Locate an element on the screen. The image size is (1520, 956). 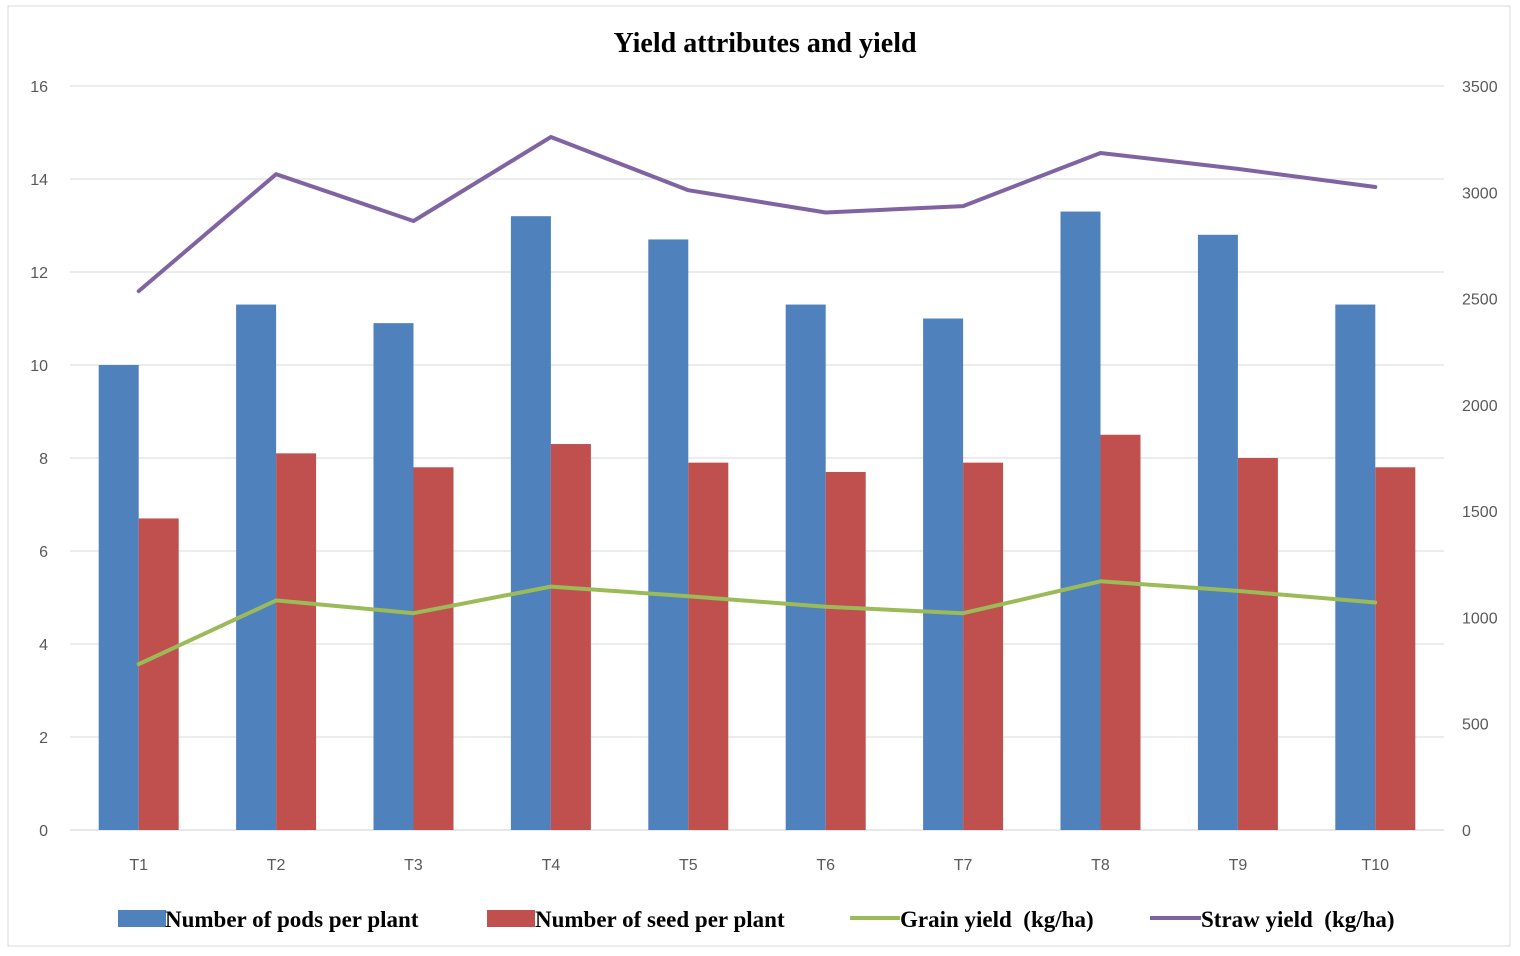
bar-pods-t6 is located at coordinates (805, 567).